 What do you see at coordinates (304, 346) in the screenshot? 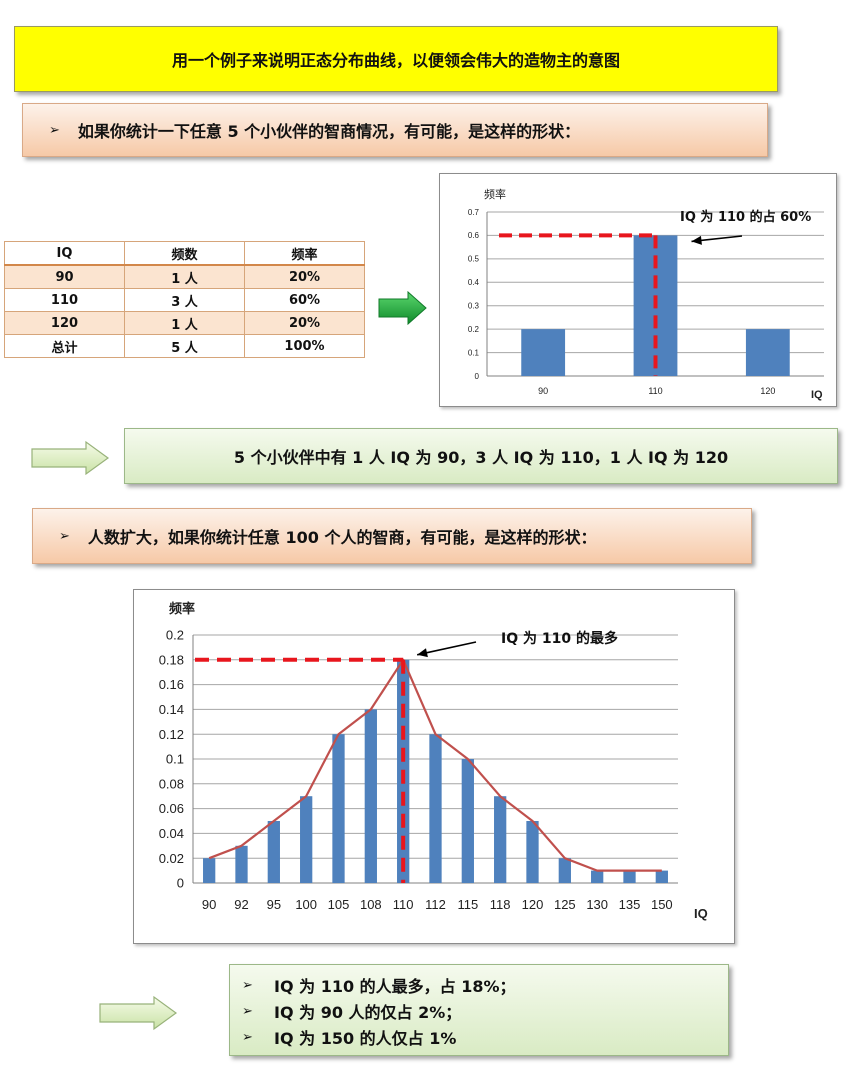
I see `table-cell: 100%` at bounding box center [304, 346].